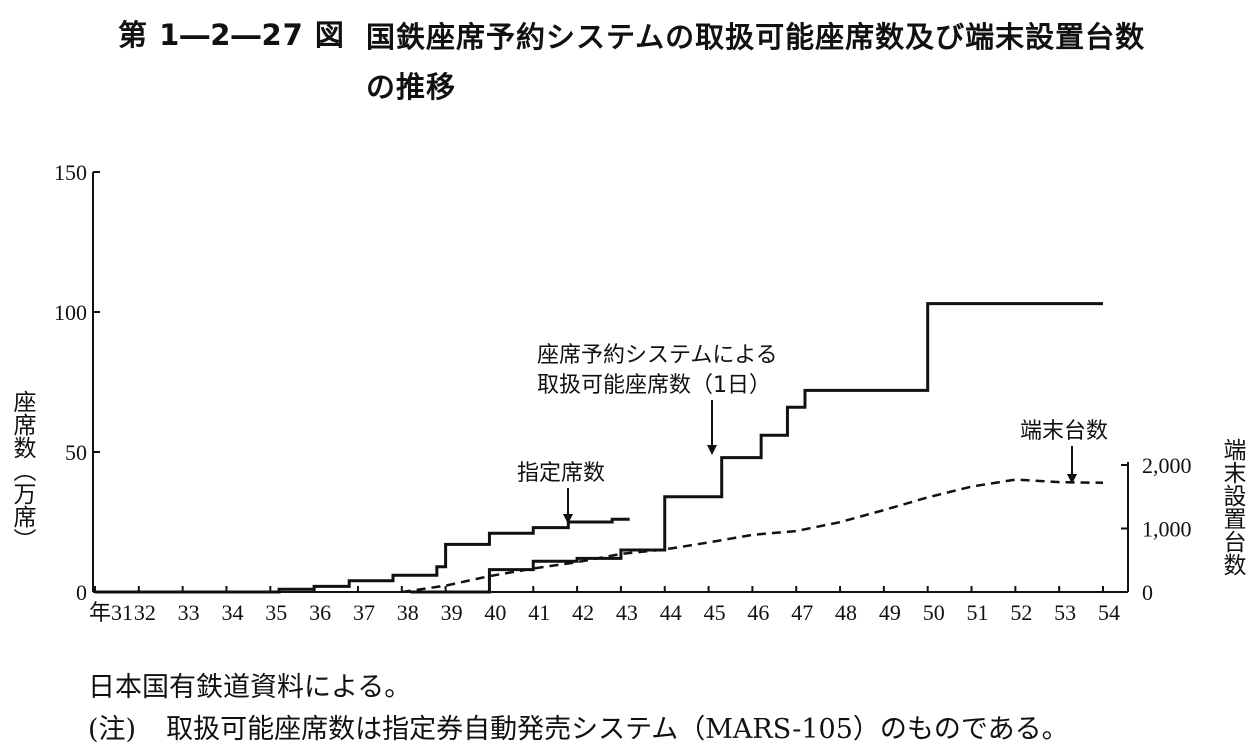 This screenshot has width=1255, height=751. I want to click on annotation-label: 座席予約システムによる, so click(657, 355).